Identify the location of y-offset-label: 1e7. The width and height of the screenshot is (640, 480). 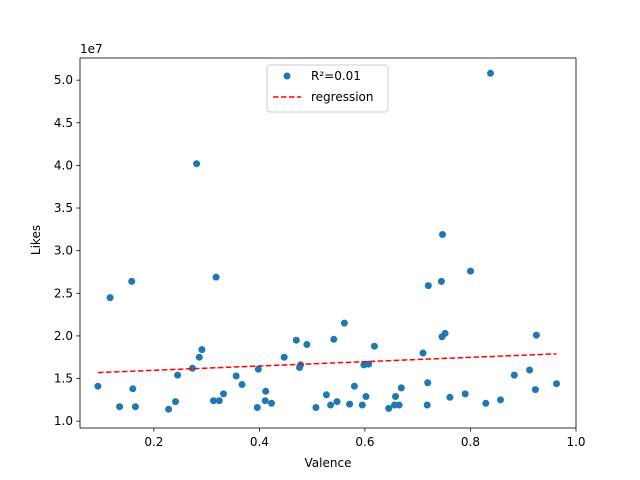
(91, 49).